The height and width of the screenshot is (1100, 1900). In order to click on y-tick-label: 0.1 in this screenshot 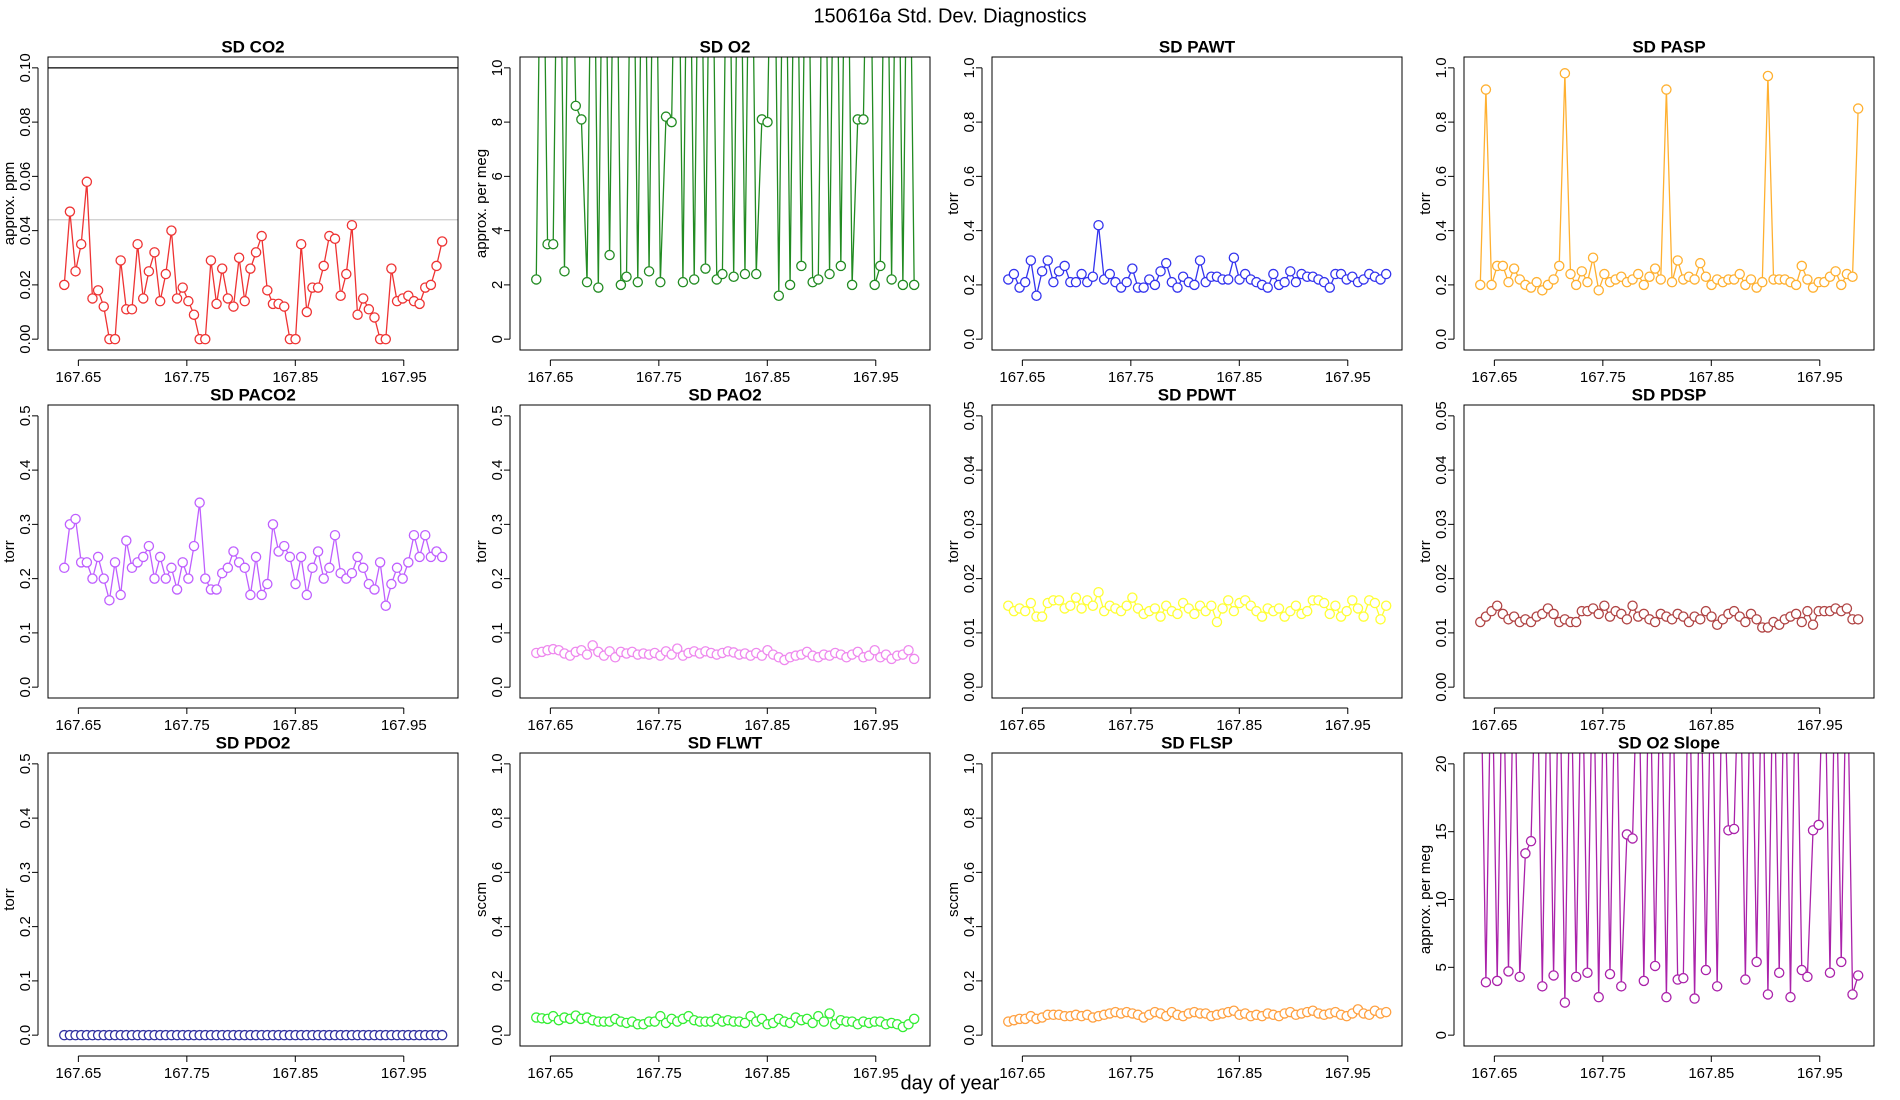, I will do `click(497, 632)`.